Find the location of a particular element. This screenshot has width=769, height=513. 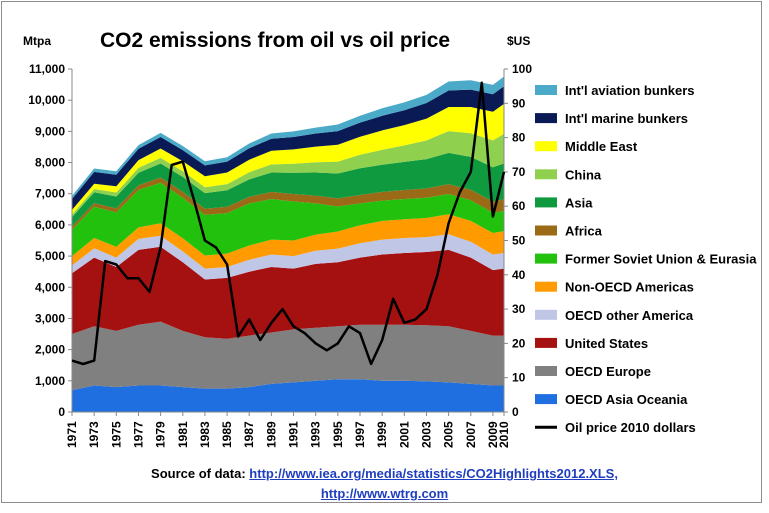

right-tick-label: 90 is located at coordinates (519, 103).